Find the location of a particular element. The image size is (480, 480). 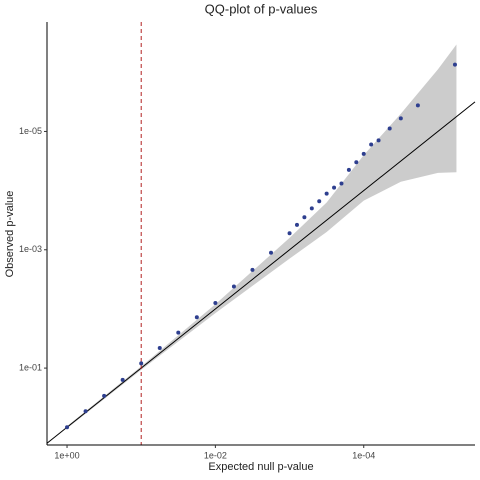

y-tick-label: 1e-05 is located at coordinates (30, 131).